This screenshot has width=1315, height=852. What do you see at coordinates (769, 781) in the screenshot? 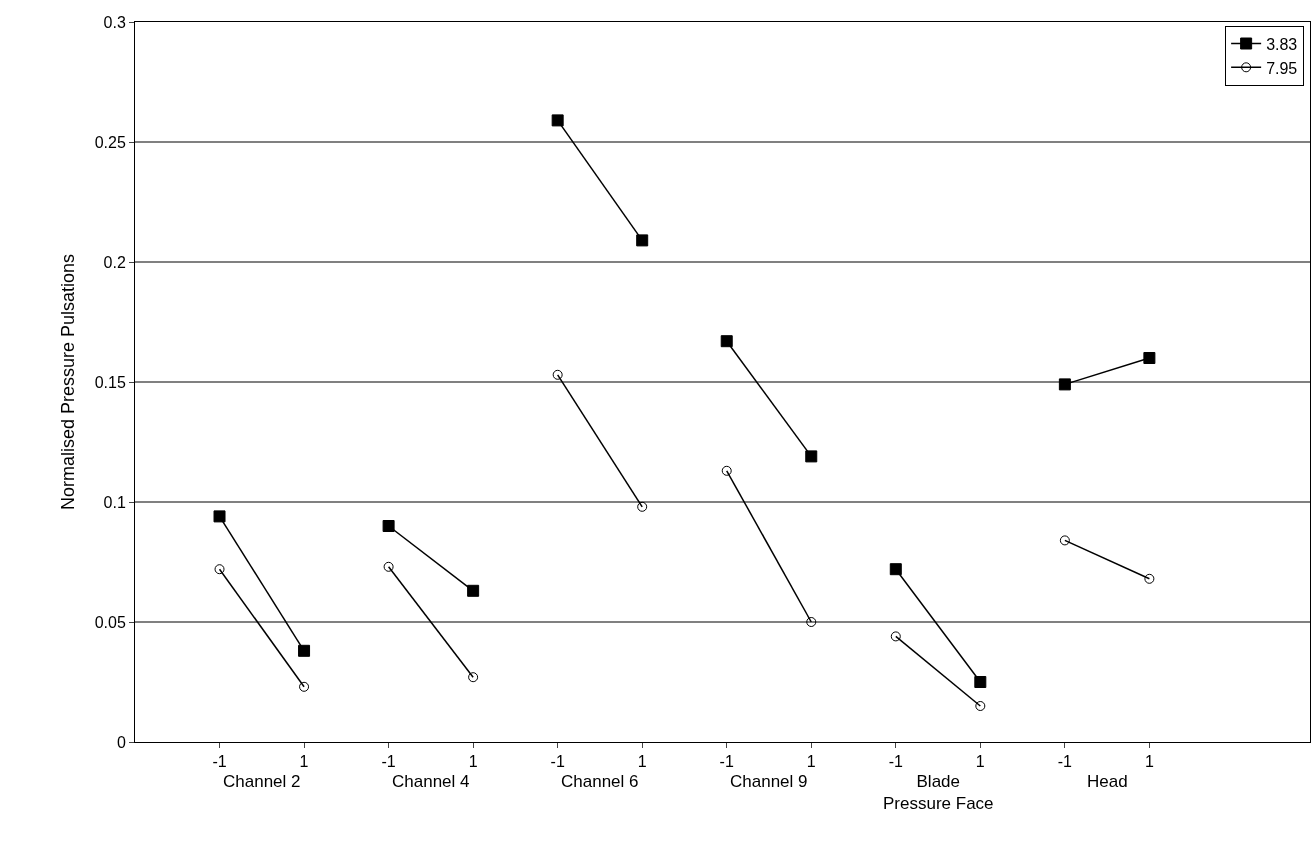
I see `text: Channel 9` at bounding box center [769, 781].